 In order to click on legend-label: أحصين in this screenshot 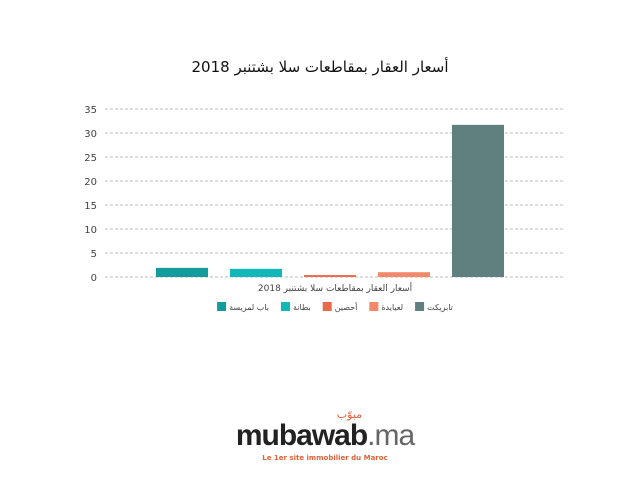, I will do `click(346, 307)`.